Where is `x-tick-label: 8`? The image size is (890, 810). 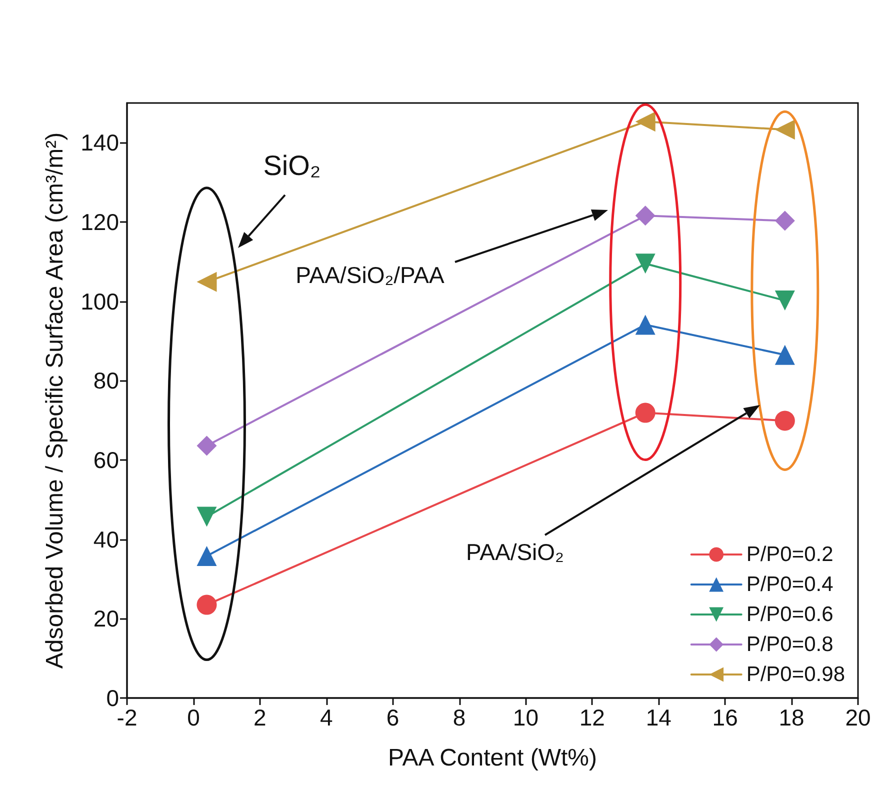
x-tick-label: 8 is located at coordinates (459, 717).